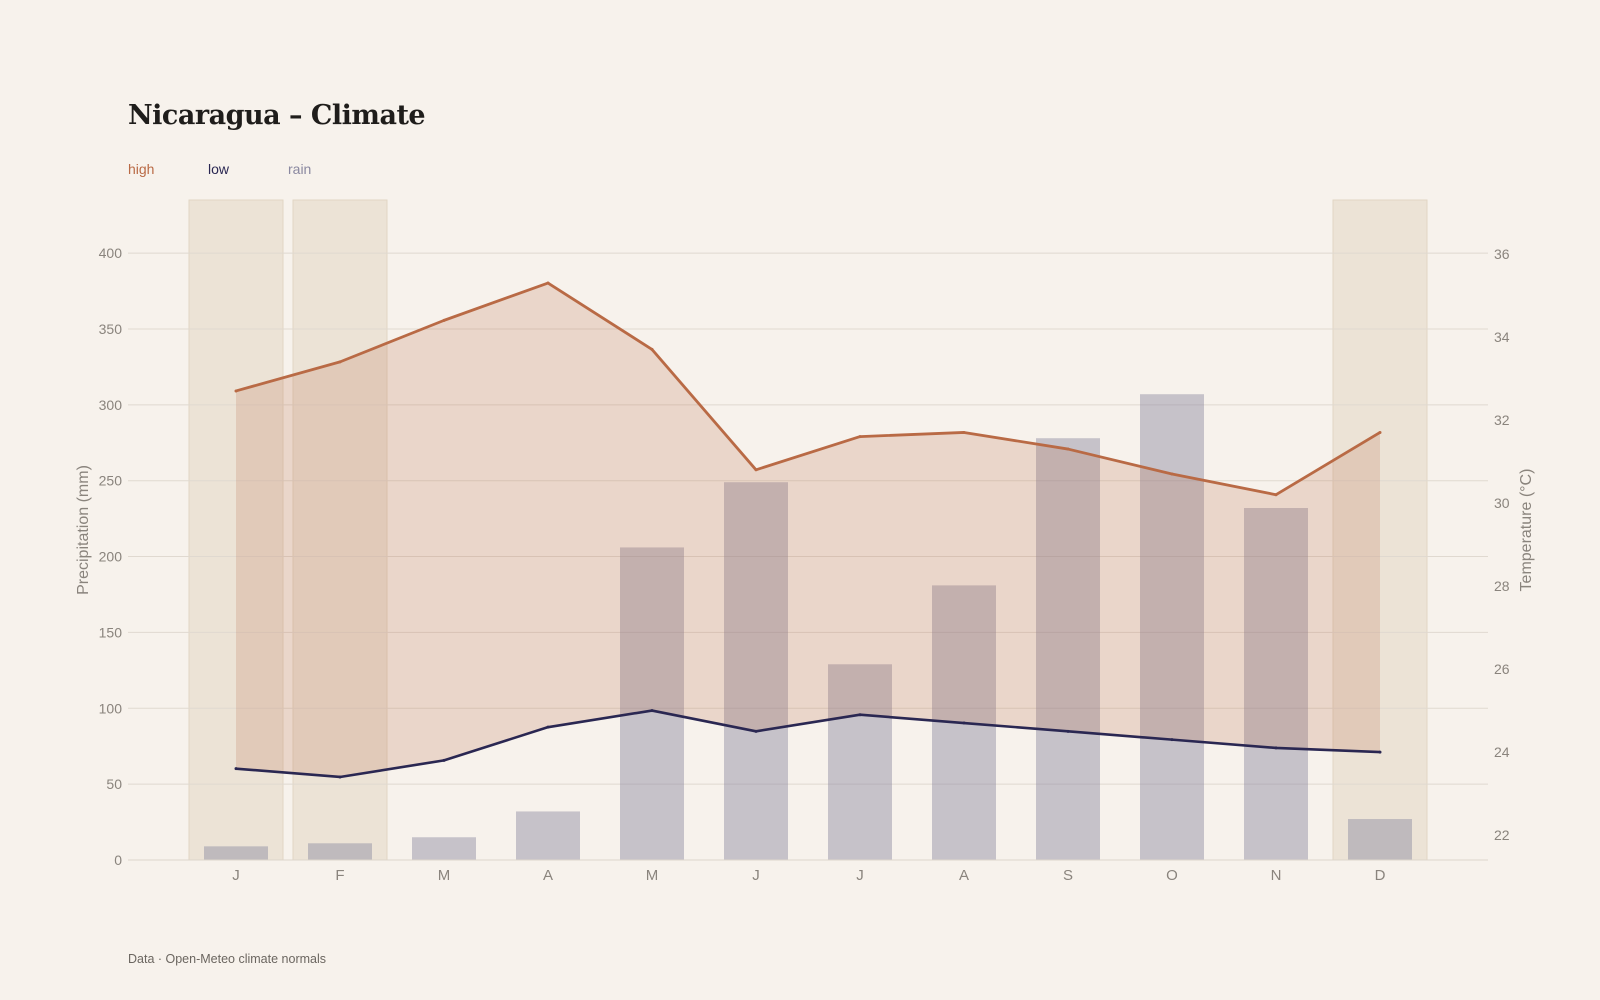  I want to click on low-temperature-line, so click(808, 744).